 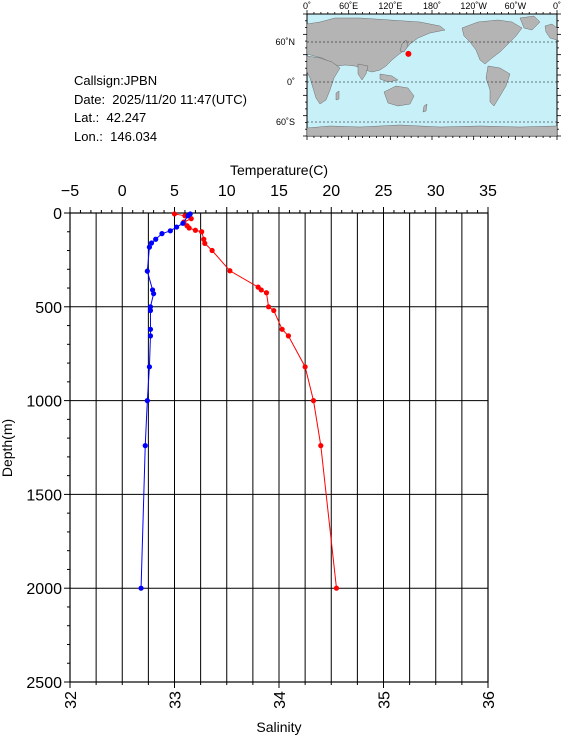 I want to click on temperature-tick-label: 10, so click(x=227, y=191).